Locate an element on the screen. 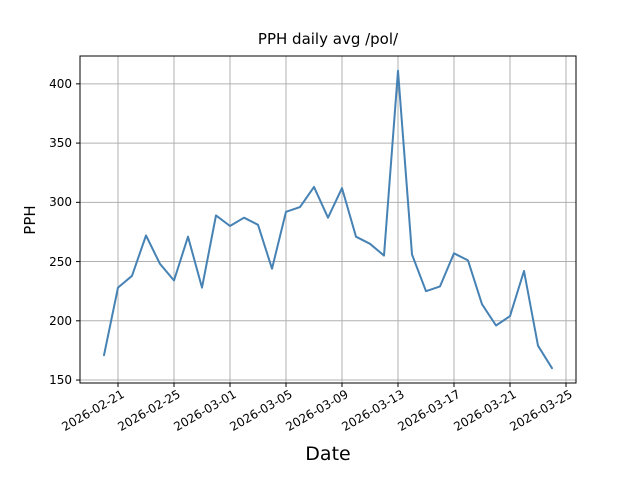 The image size is (640, 480). y-tick-label: 350 is located at coordinates (60, 143).